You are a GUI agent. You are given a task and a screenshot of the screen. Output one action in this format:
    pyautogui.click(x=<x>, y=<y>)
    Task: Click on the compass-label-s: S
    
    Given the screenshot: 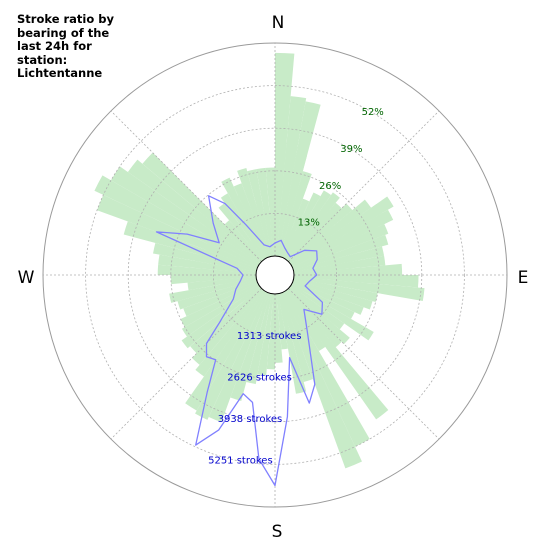 What is the action you would take?
    pyautogui.click(x=277, y=532)
    